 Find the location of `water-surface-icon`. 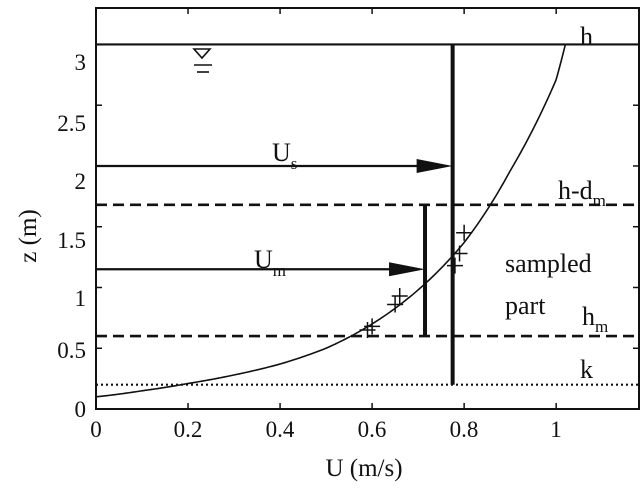

water-surface-icon is located at coordinates (202, 60).